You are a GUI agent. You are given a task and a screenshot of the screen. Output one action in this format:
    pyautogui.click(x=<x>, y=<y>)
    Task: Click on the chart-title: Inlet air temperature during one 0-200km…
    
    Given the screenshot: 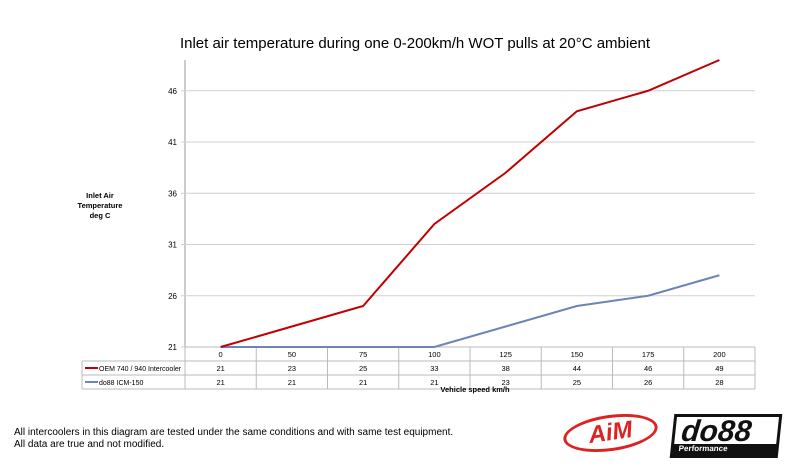 What is the action you would take?
    pyautogui.click(x=415, y=43)
    